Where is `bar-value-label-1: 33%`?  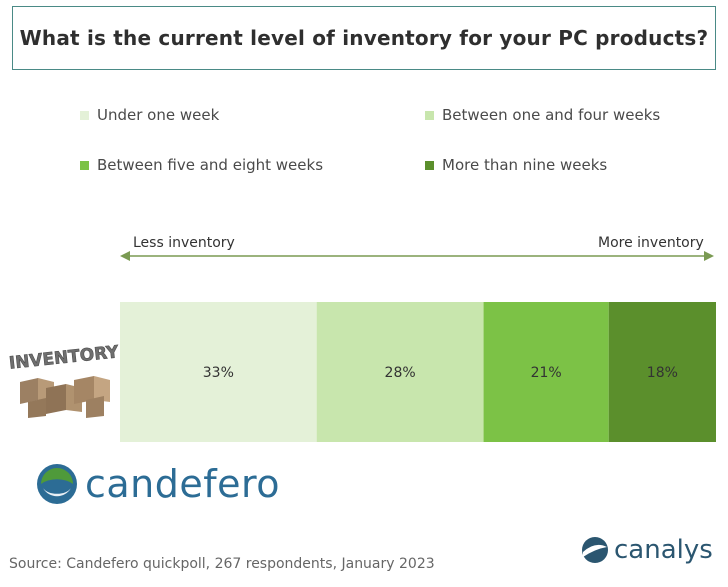
bar-value-label-1: 33% is located at coordinates (218, 373).